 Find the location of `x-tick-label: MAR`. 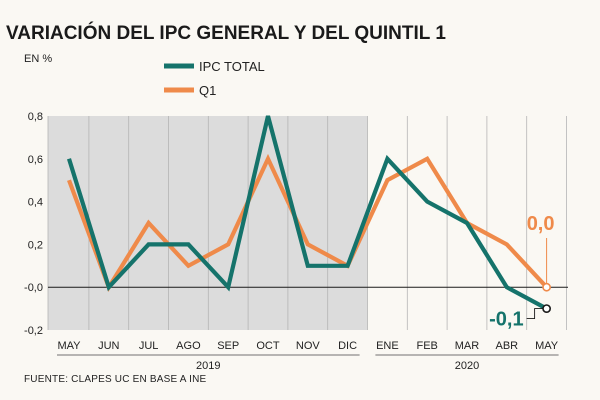

x-tick-label: MAR is located at coordinates (467, 346).